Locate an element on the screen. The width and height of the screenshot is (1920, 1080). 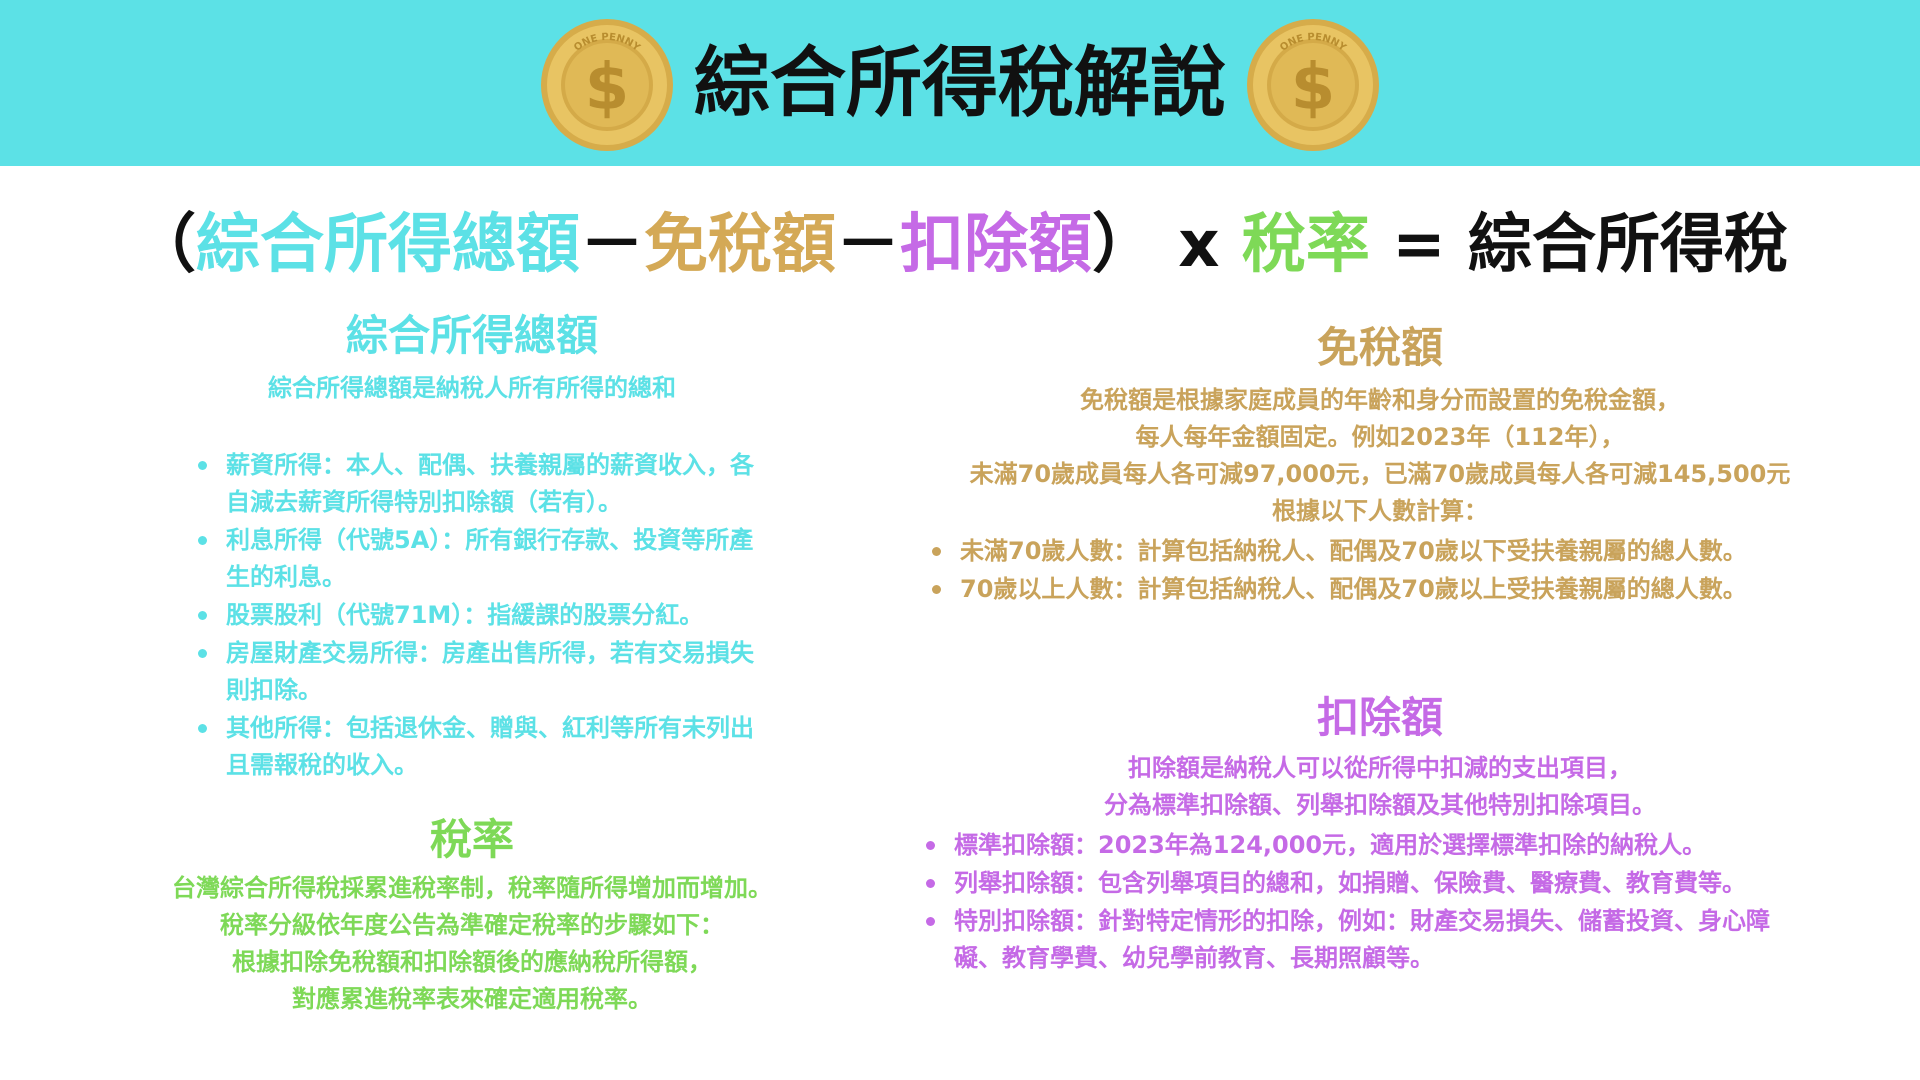
gross-income-item-interest: 利息所得（代號5A）：所有銀行存款、投資等所產生的利息。 is located at coordinates (484, 559).